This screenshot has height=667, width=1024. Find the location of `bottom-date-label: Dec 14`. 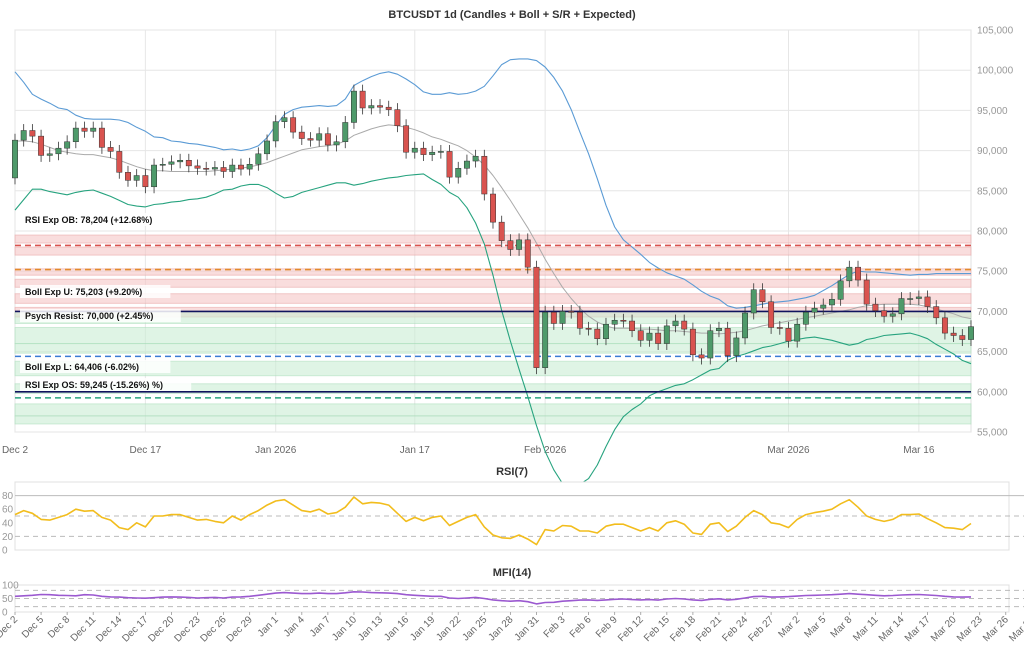

bottom-date-label: Dec 14 is located at coordinates (109, 629).